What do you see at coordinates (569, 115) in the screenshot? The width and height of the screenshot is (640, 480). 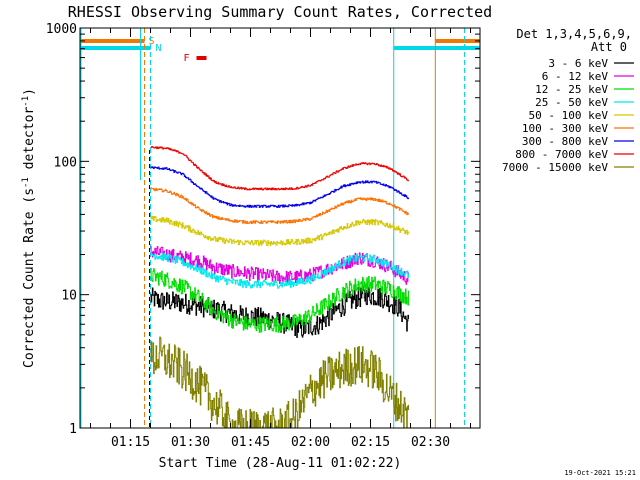 I see `legend-label: 50 - 100 keV` at bounding box center [569, 115].